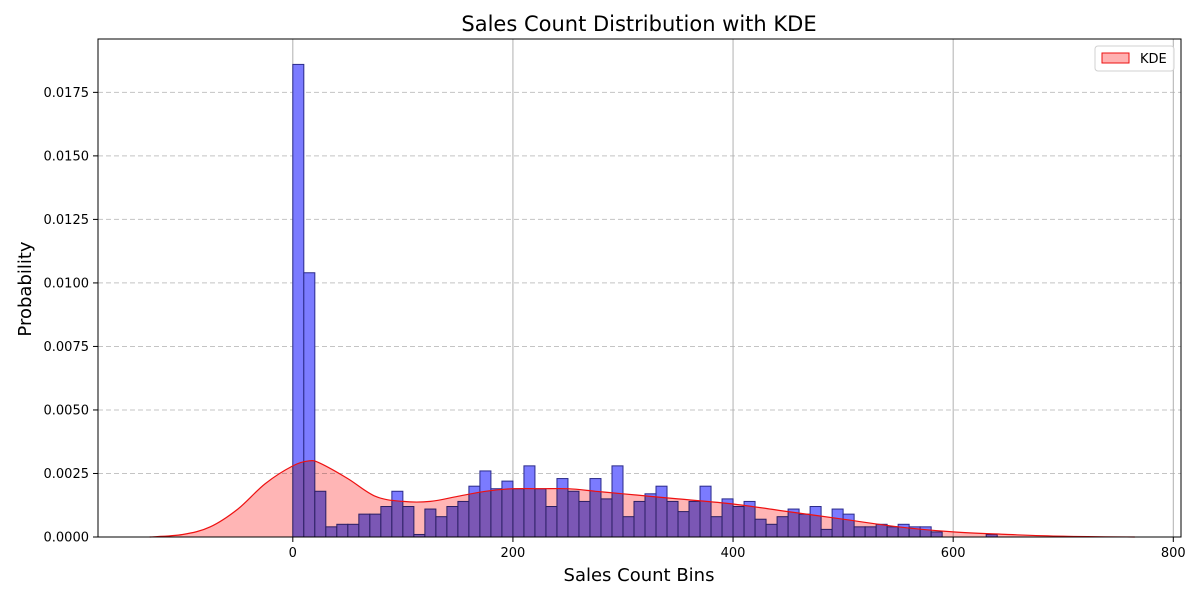 Image resolution: width=1200 pixels, height=600 pixels. What do you see at coordinates (1153, 59) in the screenshot?
I see `legend-label-kde: KDE` at bounding box center [1153, 59].